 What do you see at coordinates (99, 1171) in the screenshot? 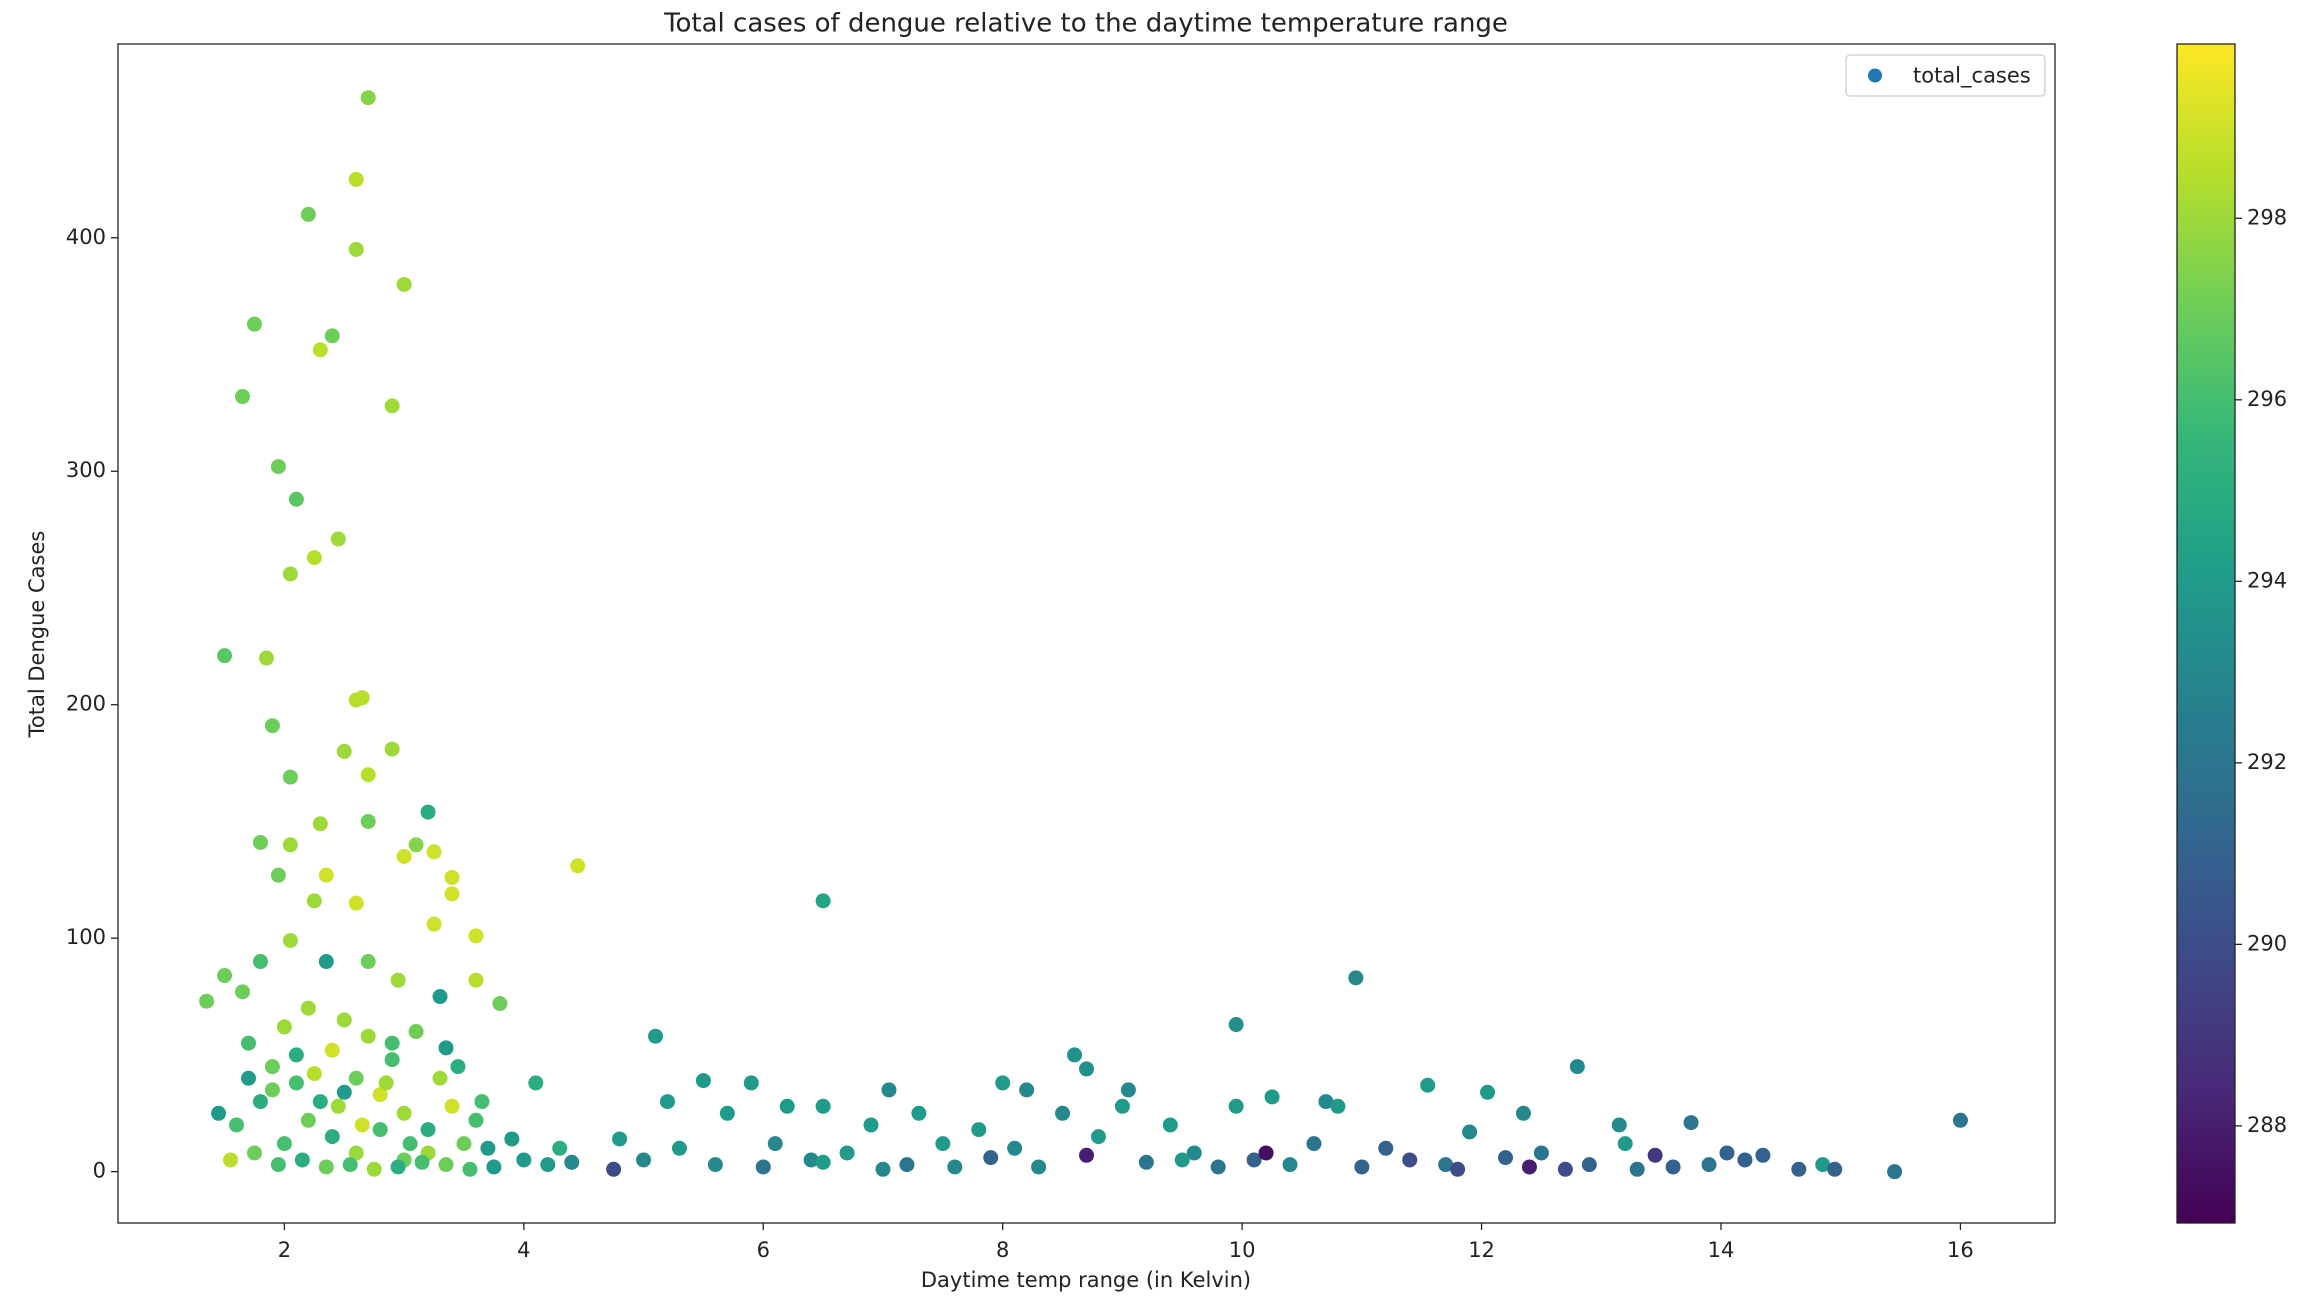
I see `y-tick-label: 0` at bounding box center [99, 1171].